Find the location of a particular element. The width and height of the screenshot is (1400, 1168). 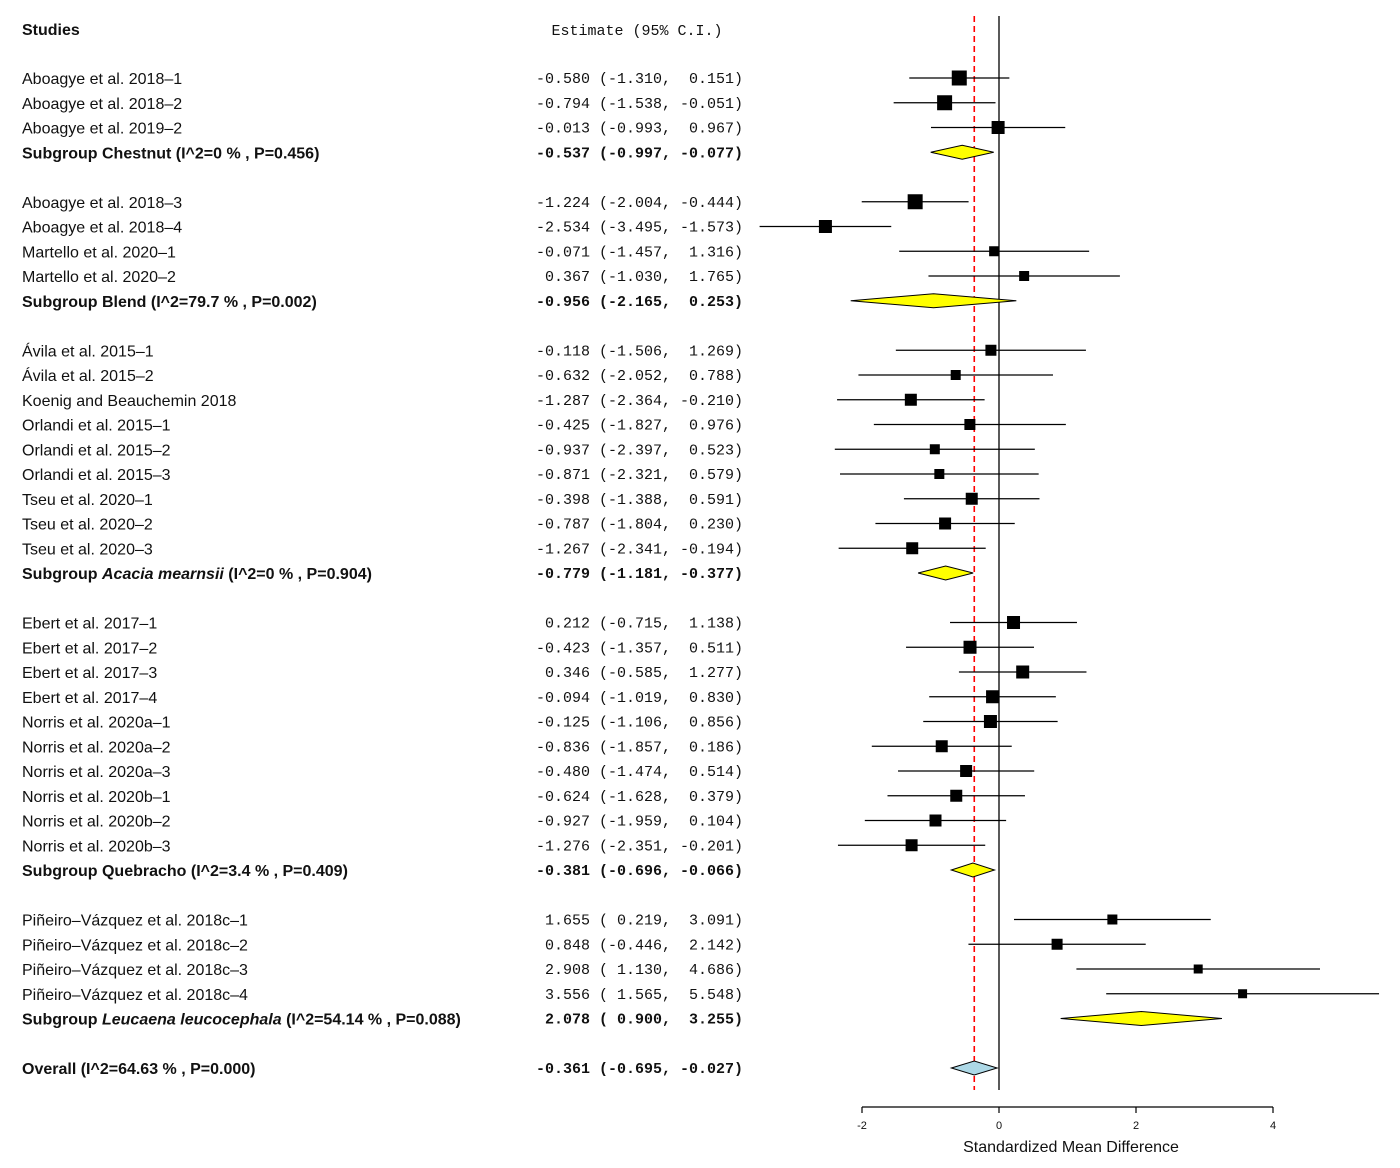

header-studies: Studies is located at coordinates (51, 30).